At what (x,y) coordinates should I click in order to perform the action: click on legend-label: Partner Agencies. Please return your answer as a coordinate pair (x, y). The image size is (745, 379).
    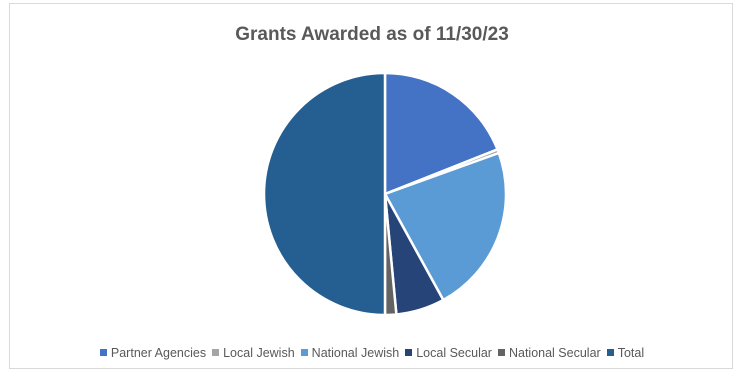
    Looking at the image, I should click on (158, 353).